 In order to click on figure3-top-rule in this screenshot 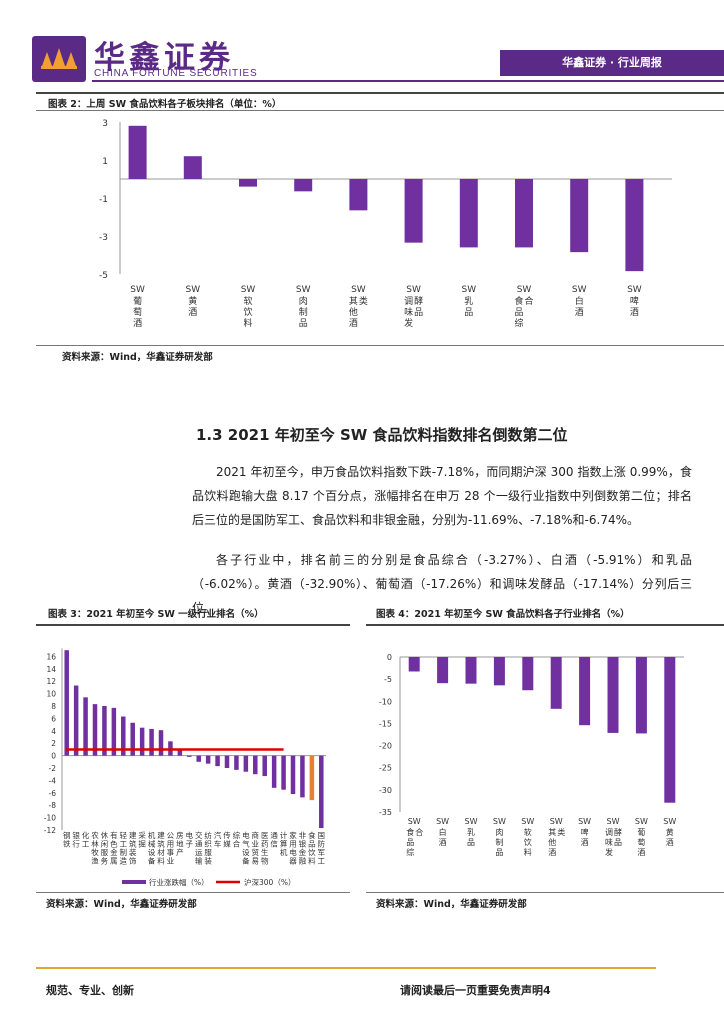, I will do `click(193, 625)`.